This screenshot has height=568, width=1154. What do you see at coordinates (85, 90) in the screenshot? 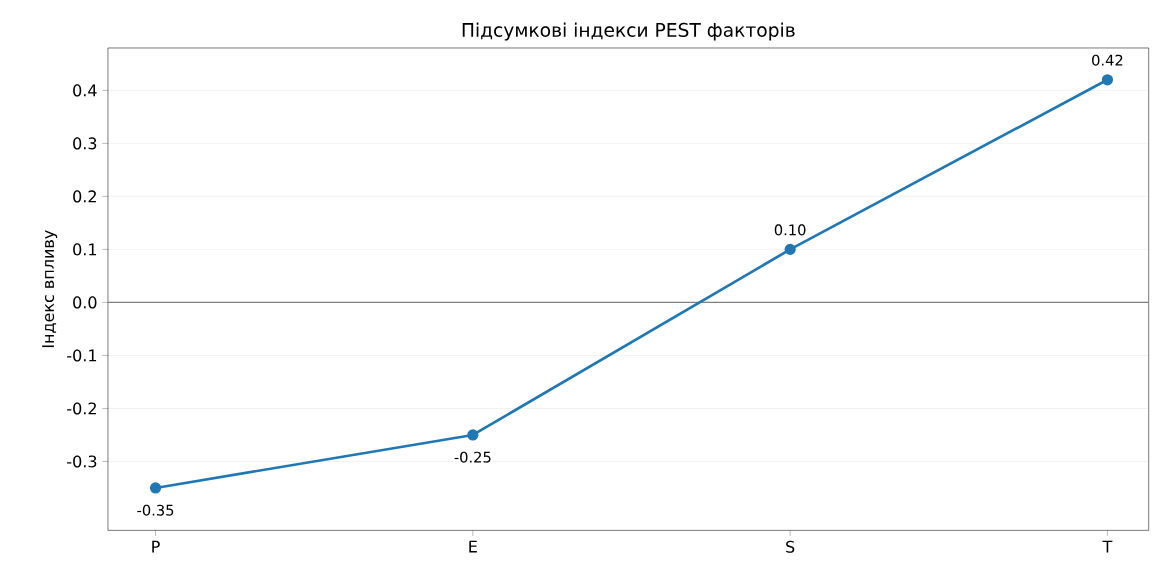
I see `y-tick-label: 0.4` at bounding box center [85, 90].